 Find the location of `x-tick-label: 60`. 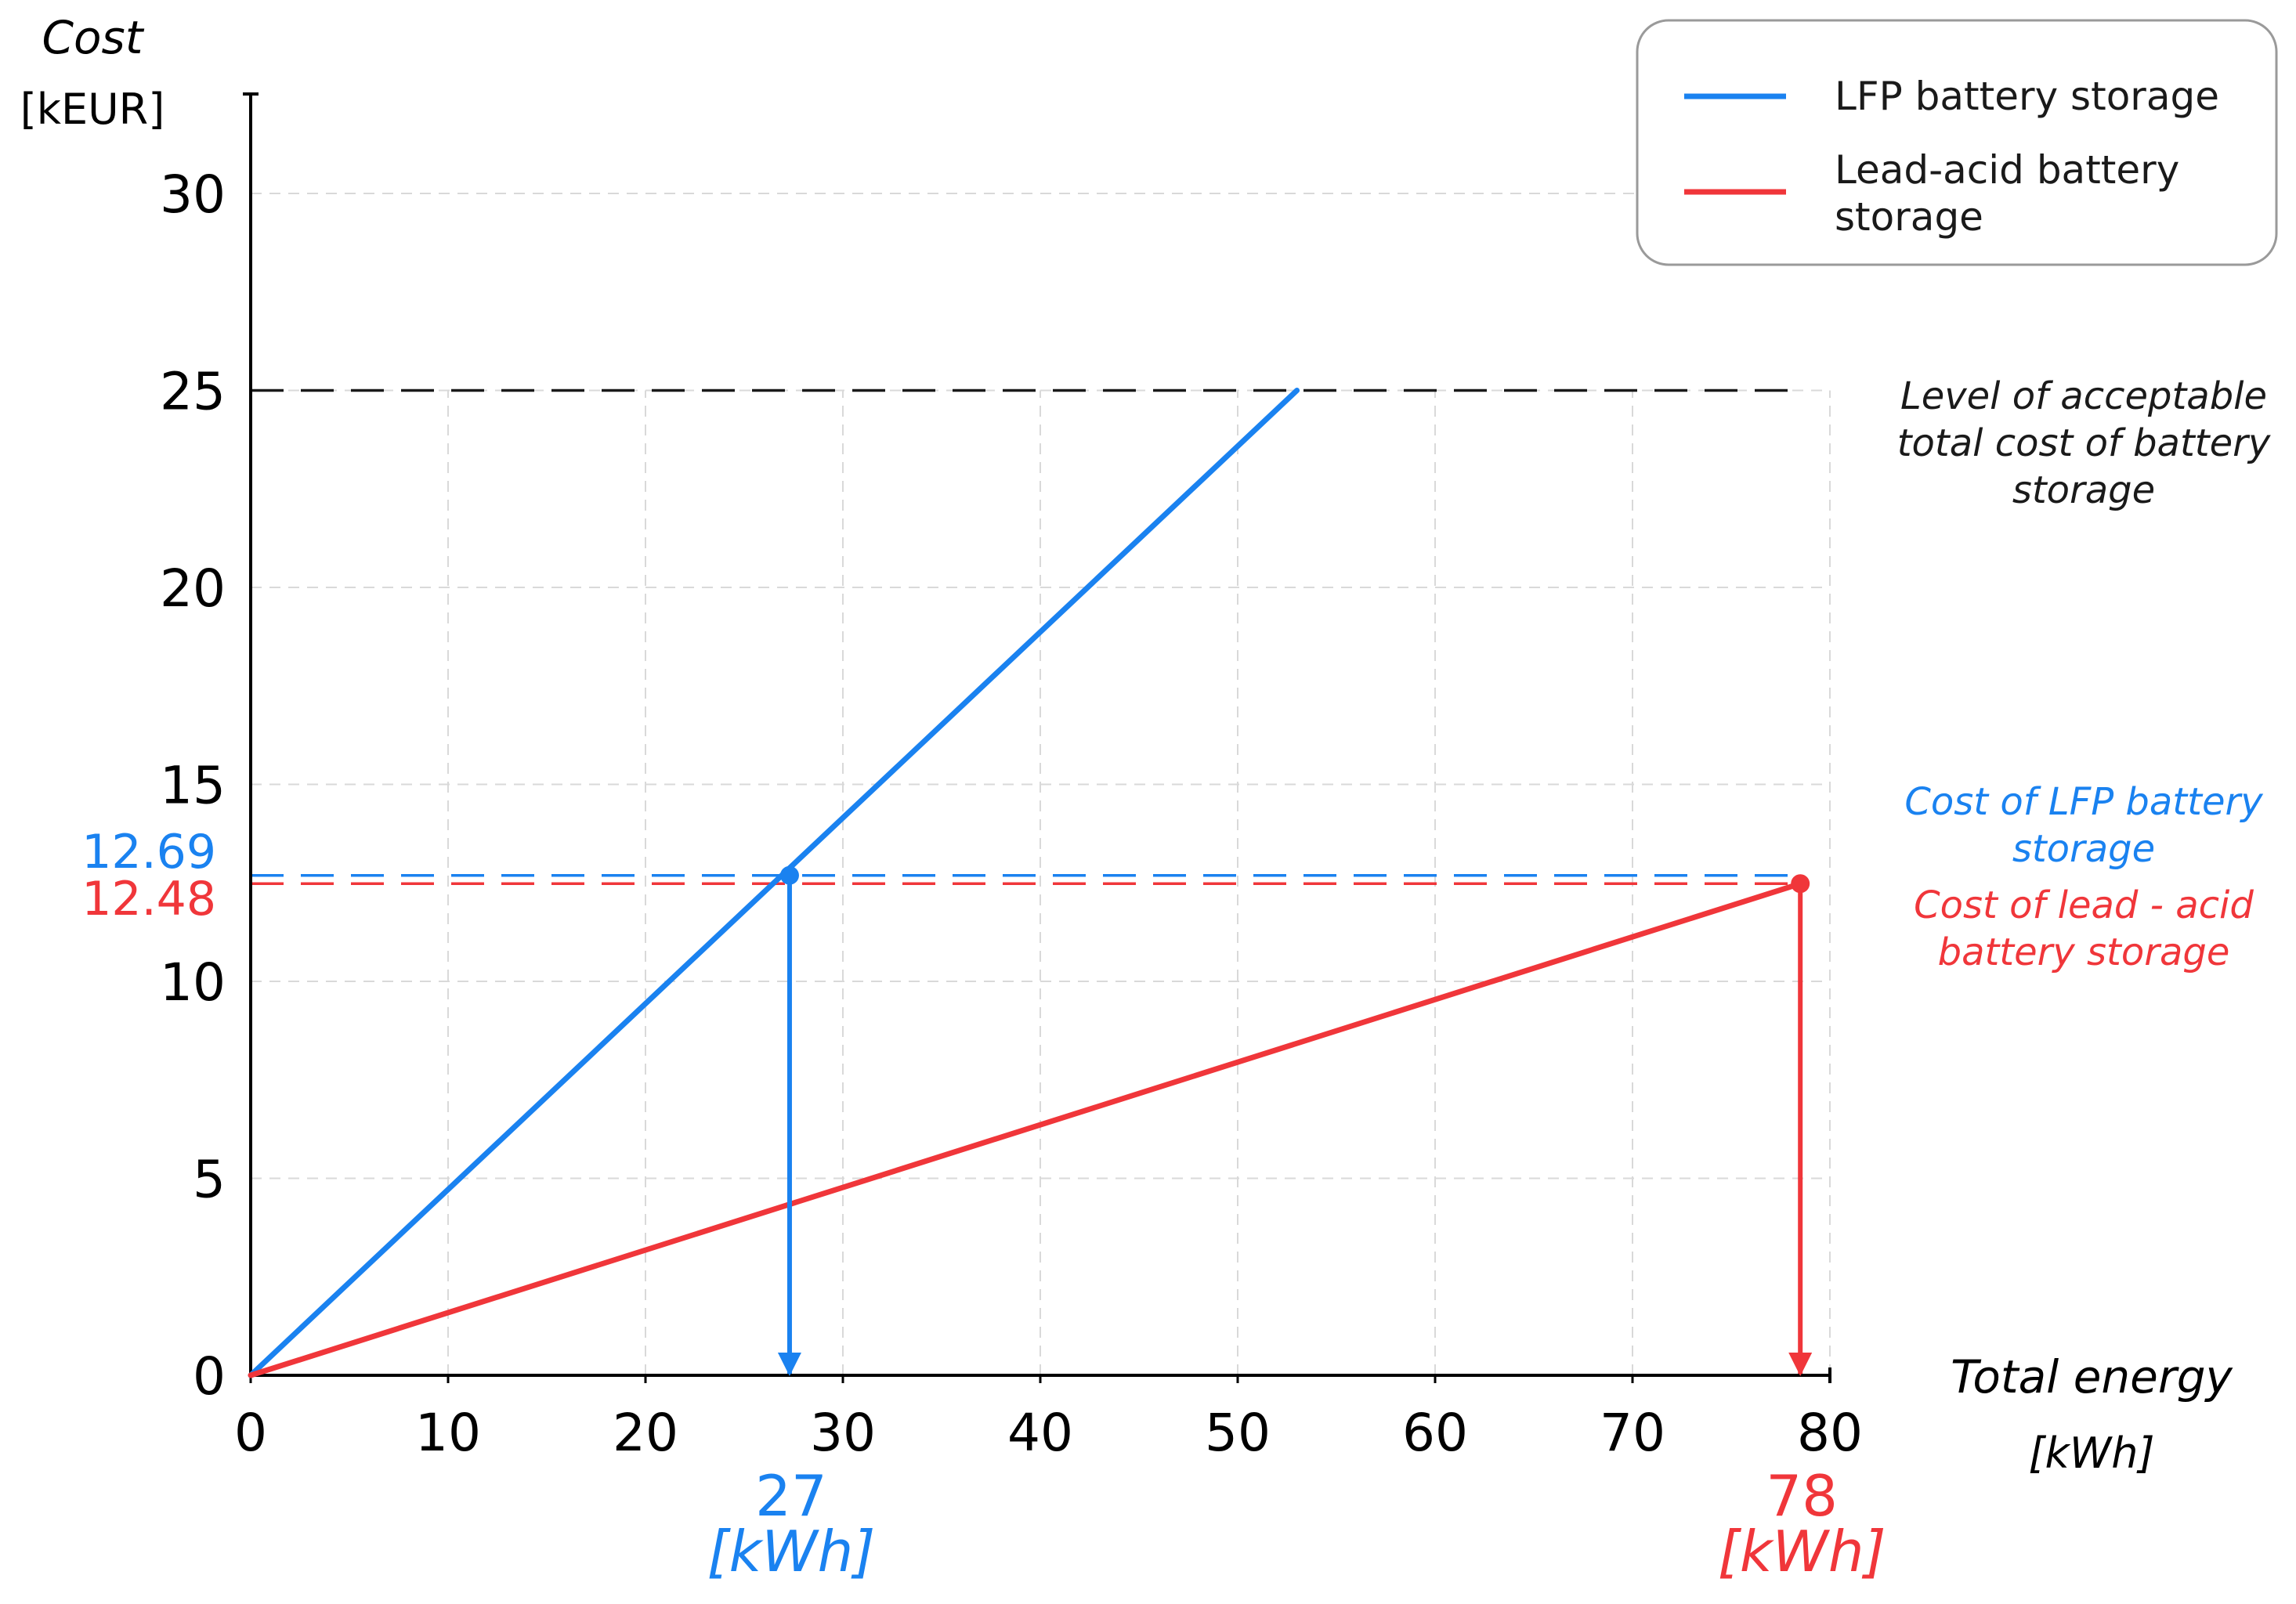

x-tick-label: 60 is located at coordinates (1435, 1433).